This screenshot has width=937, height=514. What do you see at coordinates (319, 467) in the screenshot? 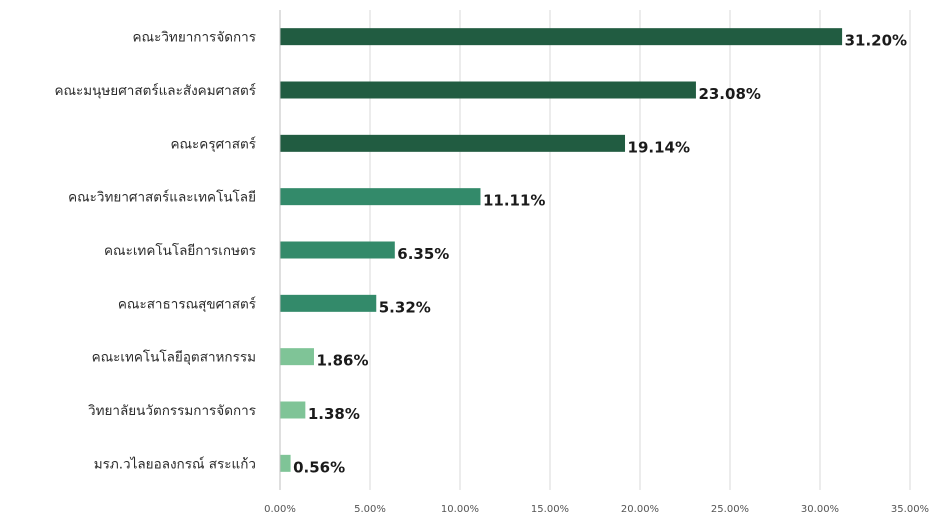
I see `data-label: 0.56%` at bounding box center [319, 467].